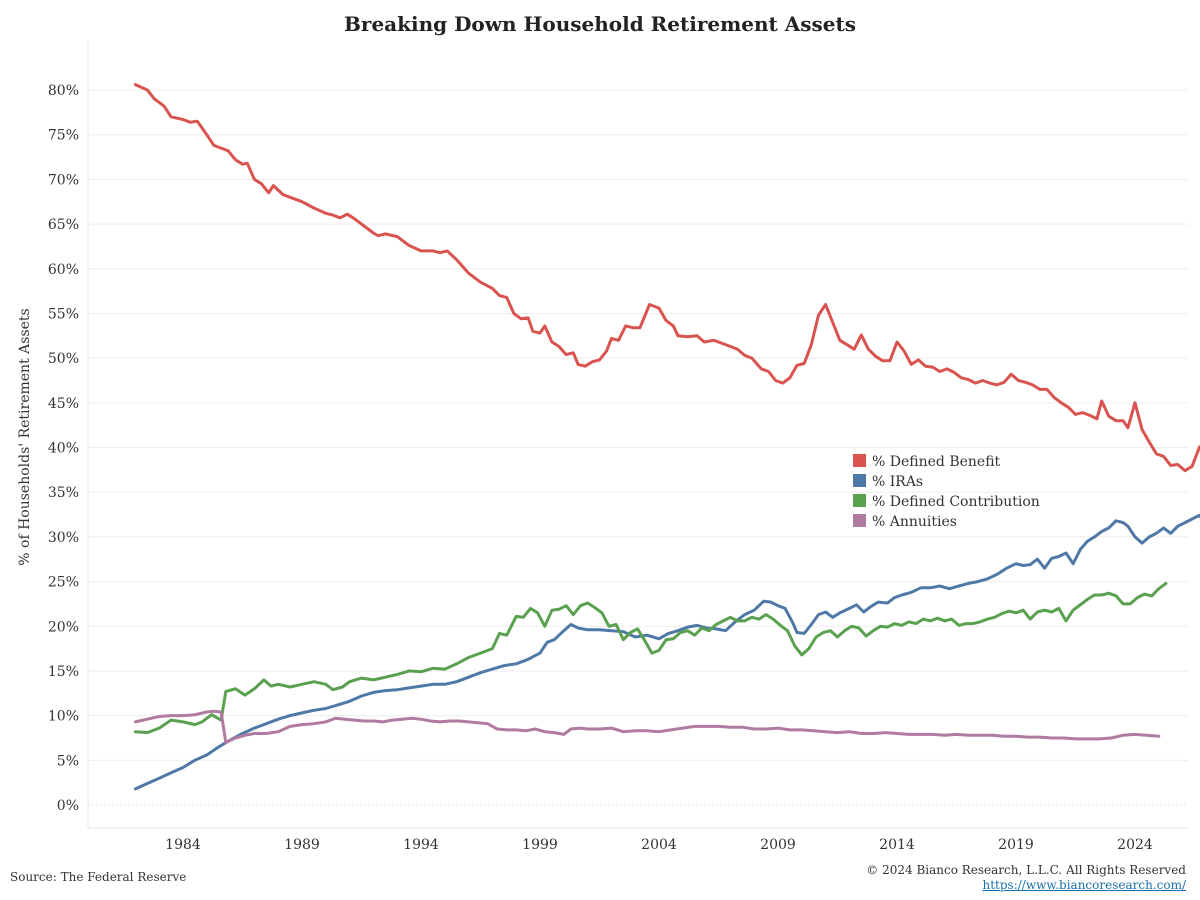 This screenshot has width=1200, height=900. What do you see at coordinates (63, 583) in the screenshot?
I see `y-tick-label: 25%` at bounding box center [63, 583].